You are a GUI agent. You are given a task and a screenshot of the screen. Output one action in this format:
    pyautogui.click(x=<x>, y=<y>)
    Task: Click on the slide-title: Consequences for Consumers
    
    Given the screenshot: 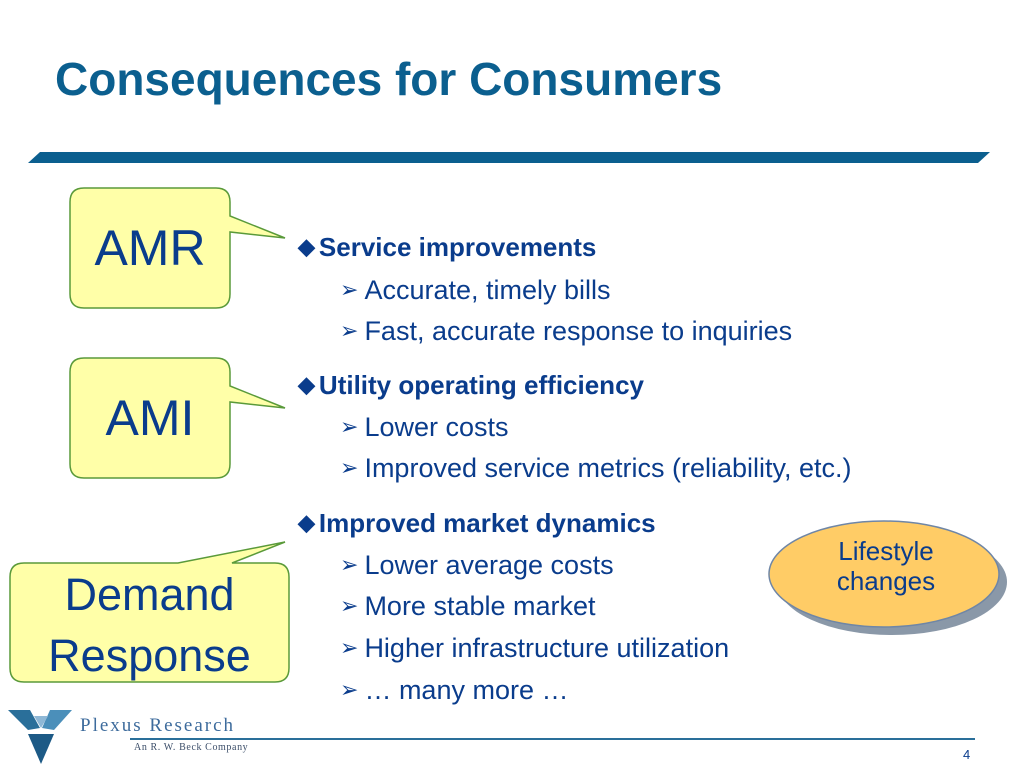 What is the action you would take?
    pyautogui.click(x=389, y=79)
    